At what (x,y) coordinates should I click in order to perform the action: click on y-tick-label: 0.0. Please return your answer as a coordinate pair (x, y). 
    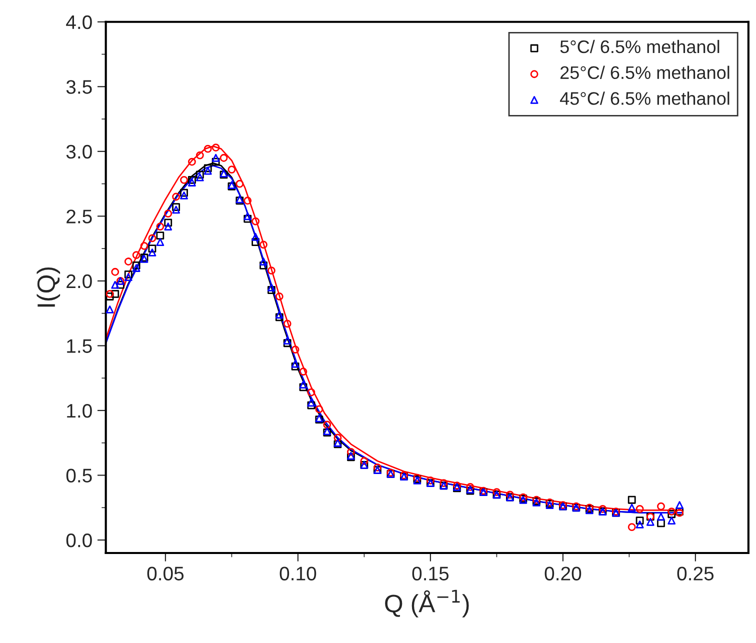
    Looking at the image, I should click on (79, 540).